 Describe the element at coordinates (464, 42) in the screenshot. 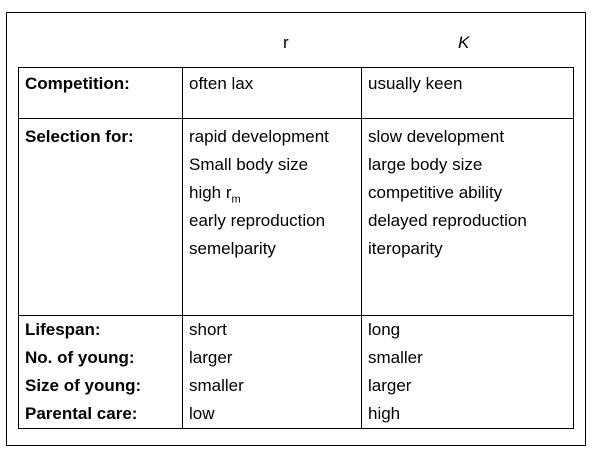

I see `column-header-k: K` at that location.